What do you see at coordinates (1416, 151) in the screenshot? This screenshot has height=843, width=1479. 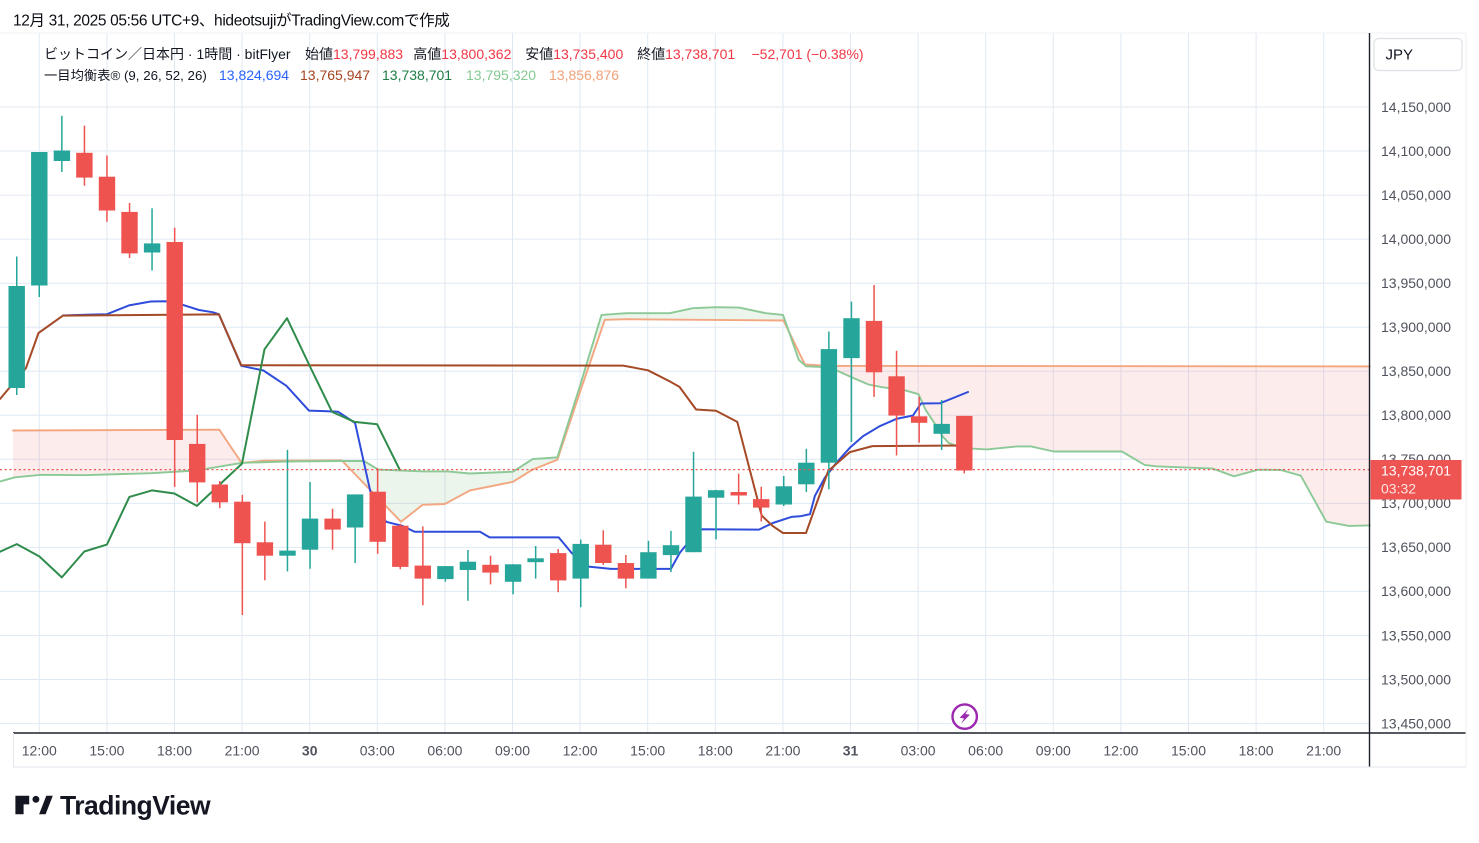 I see `svg-text: 14,100,000` at bounding box center [1416, 151].